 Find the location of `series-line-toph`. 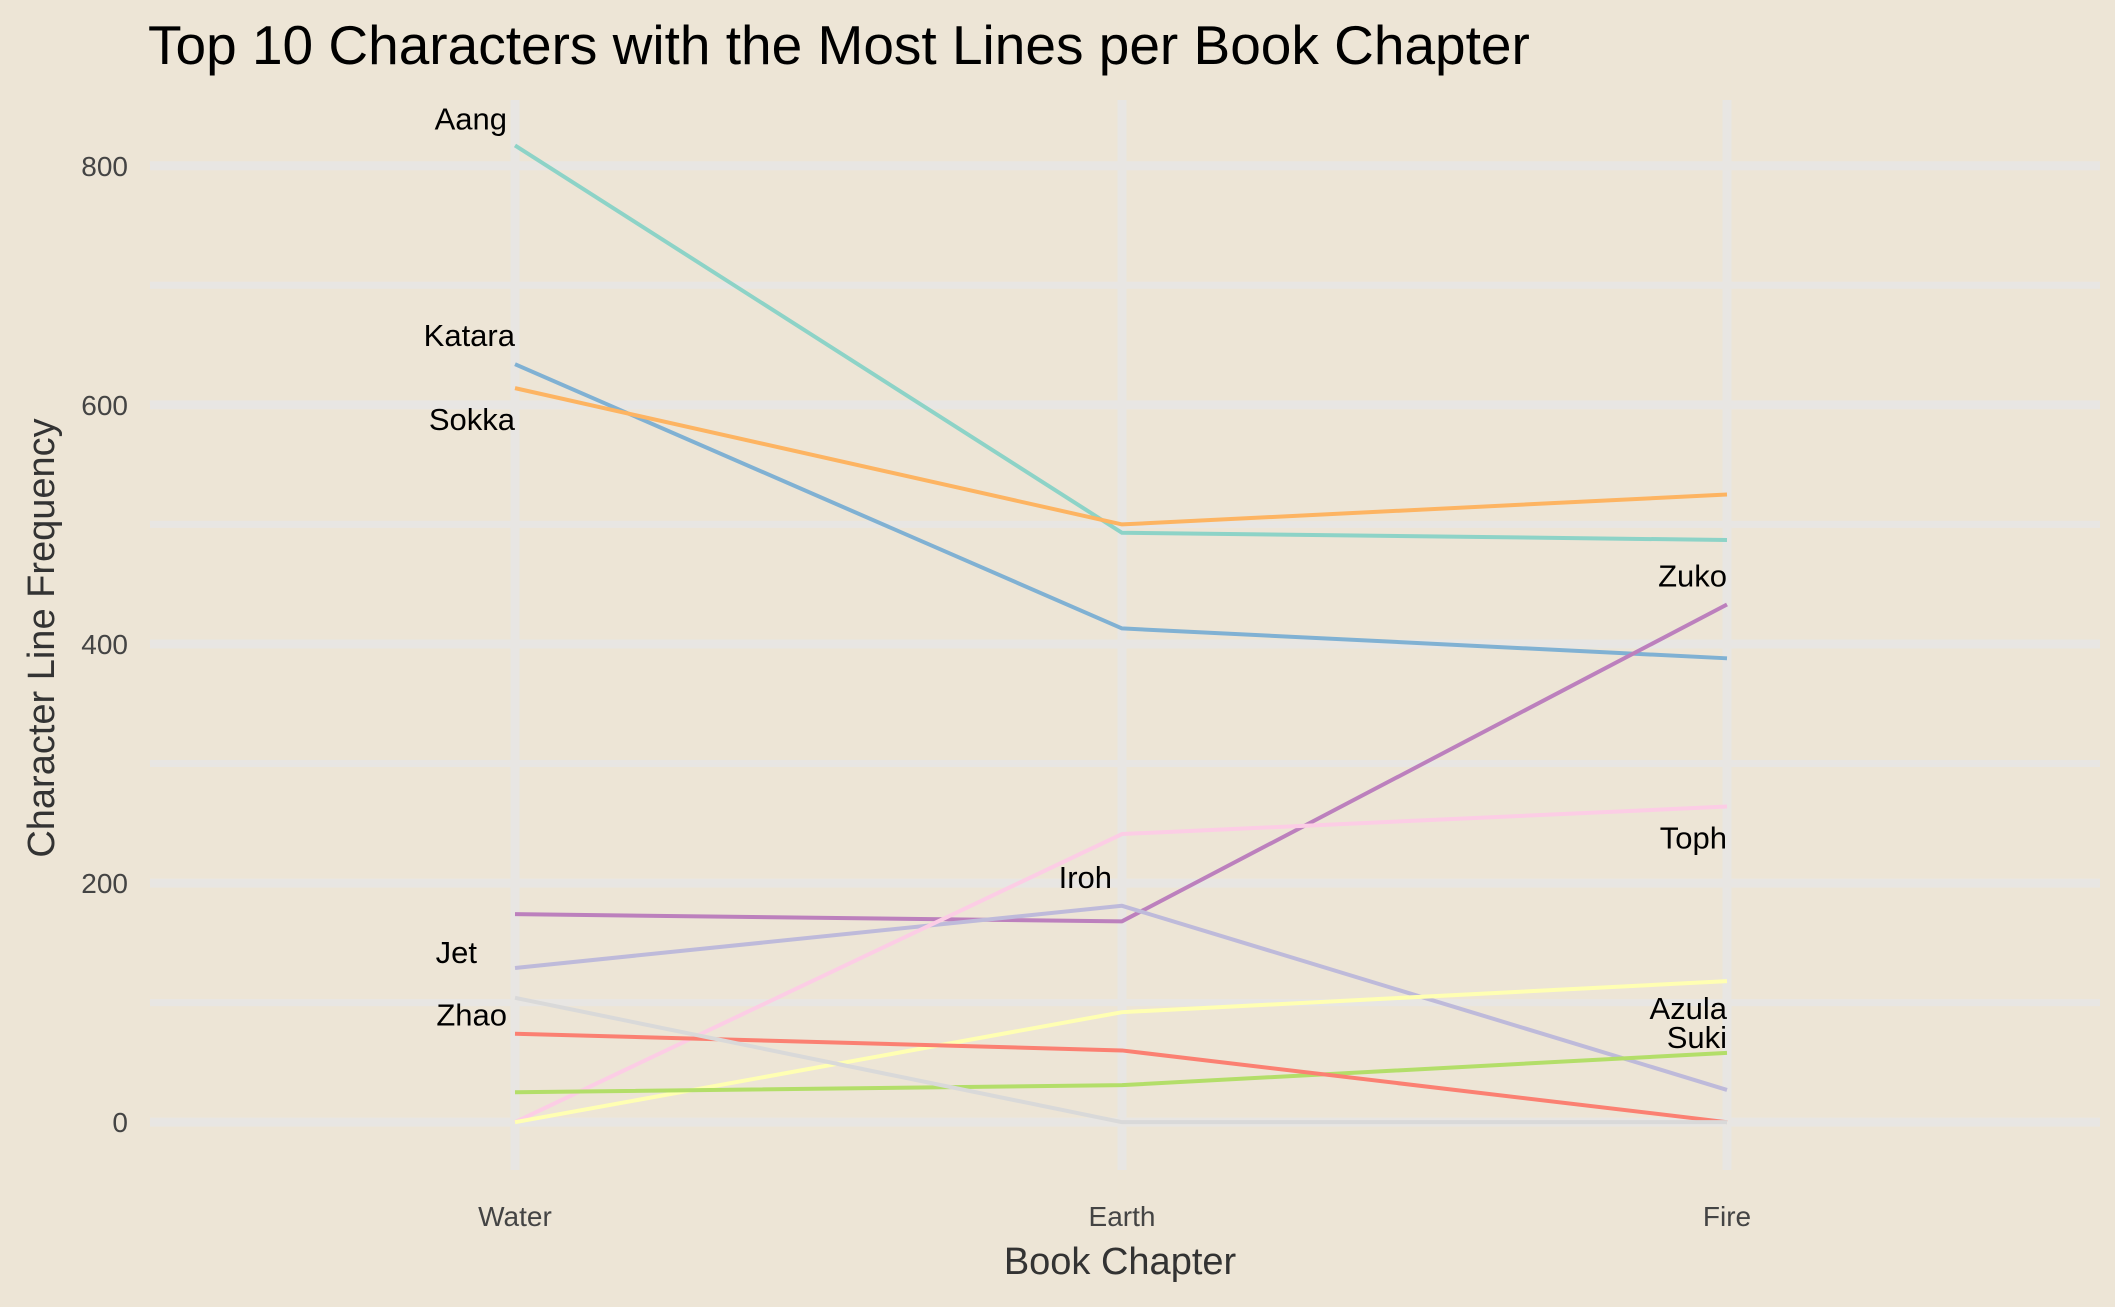

series-line-toph is located at coordinates (1121, 964).